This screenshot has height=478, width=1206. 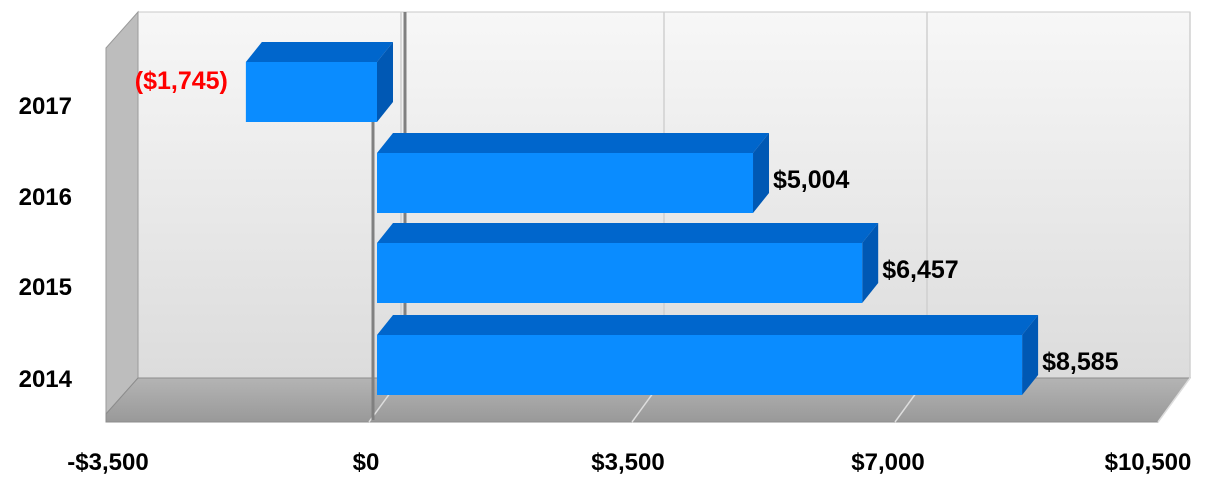 I want to click on bar-2014, so click(x=708, y=355).